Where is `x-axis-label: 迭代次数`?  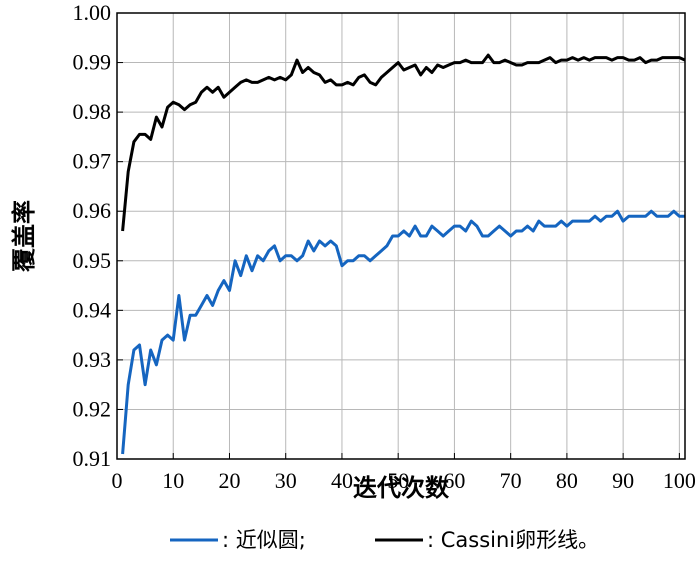 x-axis-label: 迭代次数 is located at coordinates (401, 488).